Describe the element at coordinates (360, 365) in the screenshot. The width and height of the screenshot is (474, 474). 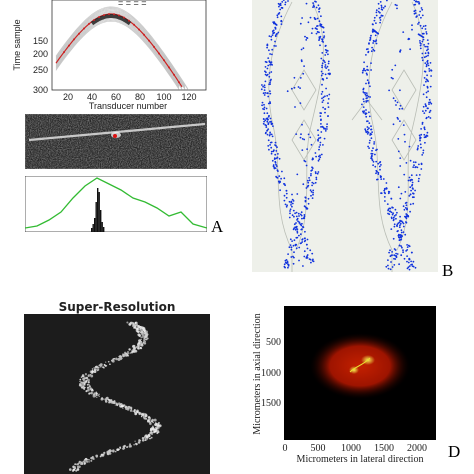
I see `yellow-trace` at that location.